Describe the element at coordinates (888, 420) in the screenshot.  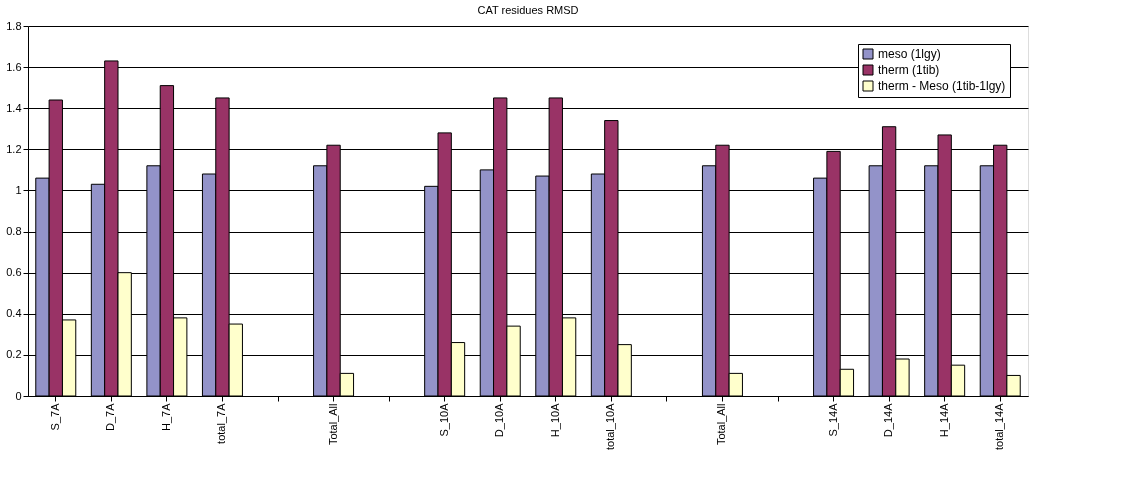
I see `x-tick-label: D_14A` at that location.